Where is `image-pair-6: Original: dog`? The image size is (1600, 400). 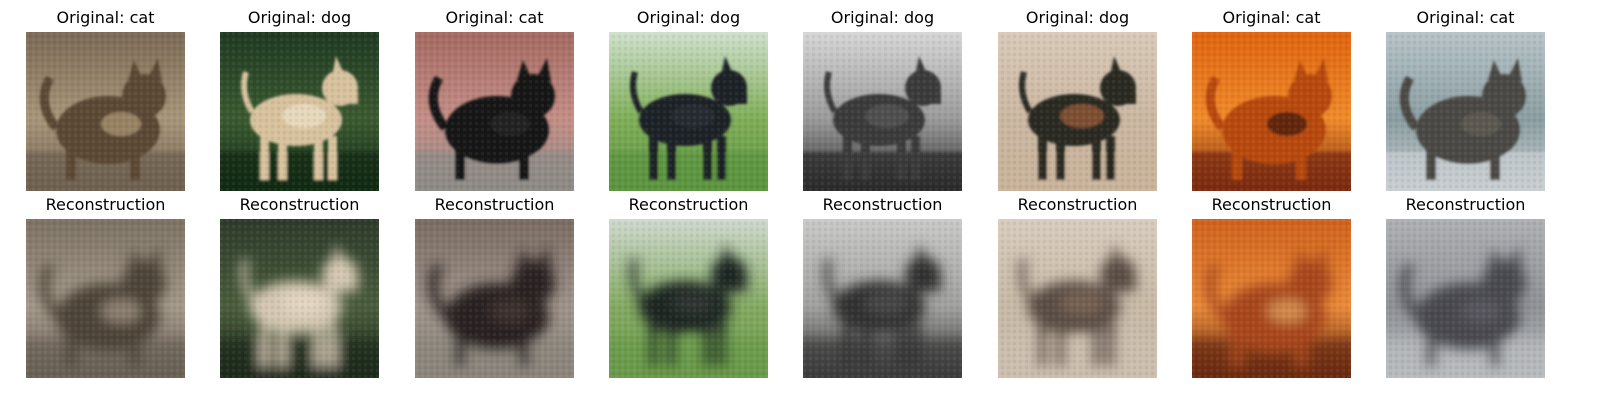 image-pair-6: Original: dog is located at coordinates (1077, 200).